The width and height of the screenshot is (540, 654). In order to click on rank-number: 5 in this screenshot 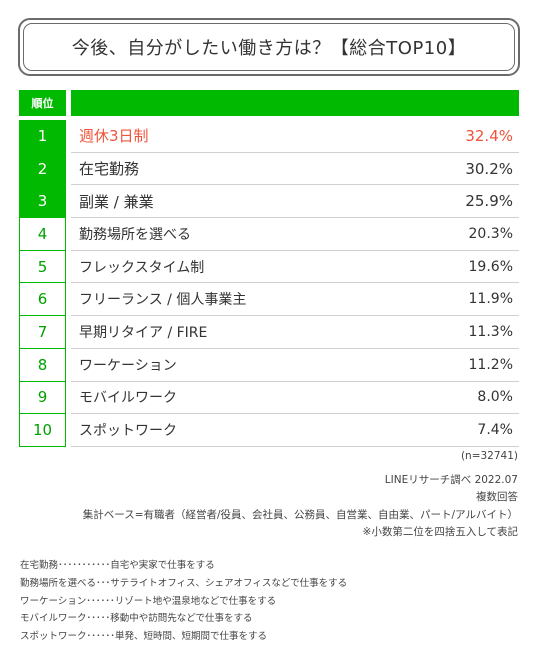, I will do `click(42, 267)`.